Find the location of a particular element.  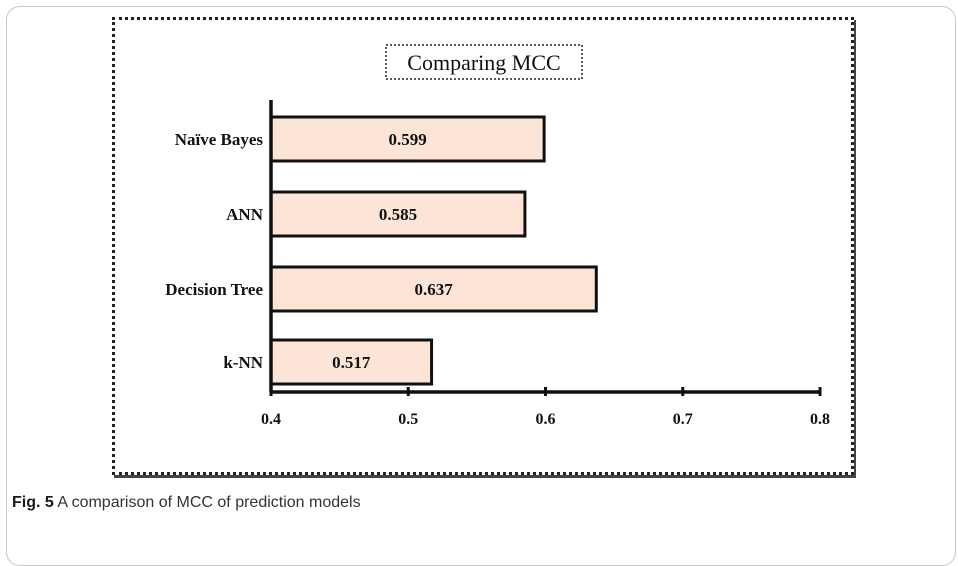

data-label: 0.585 is located at coordinates (398, 214).